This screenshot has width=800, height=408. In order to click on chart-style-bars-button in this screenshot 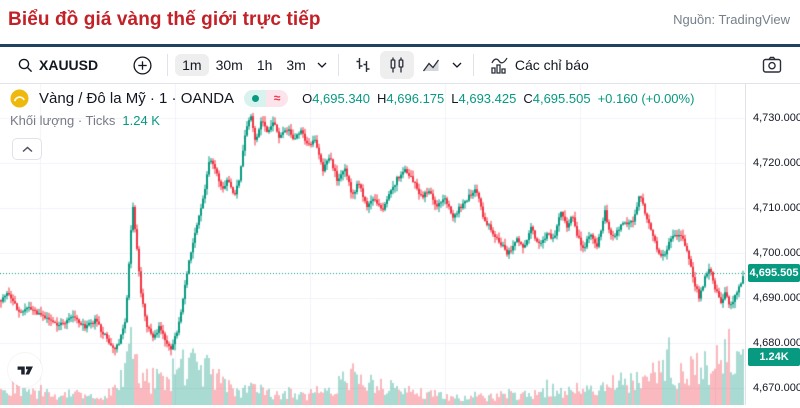, I will do `click(363, 65)`.